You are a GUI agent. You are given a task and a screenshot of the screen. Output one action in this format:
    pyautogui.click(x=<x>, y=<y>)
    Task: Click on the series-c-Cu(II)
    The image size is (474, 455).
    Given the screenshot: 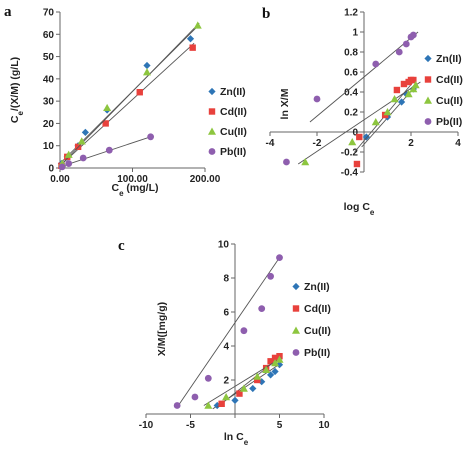 What is the action you would take?
    pyautogui.click(x=243, y=382)
    